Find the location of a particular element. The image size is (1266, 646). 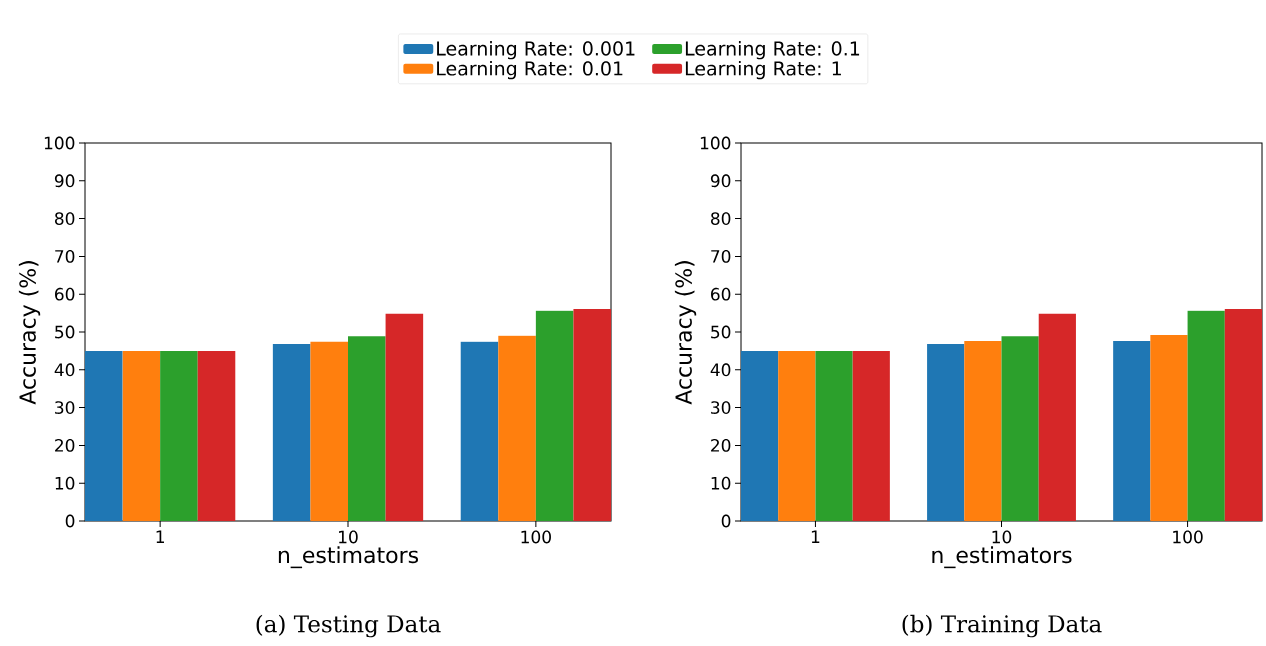

legend-label: Learning Rate: 1 is located at coordinates (763, 70).